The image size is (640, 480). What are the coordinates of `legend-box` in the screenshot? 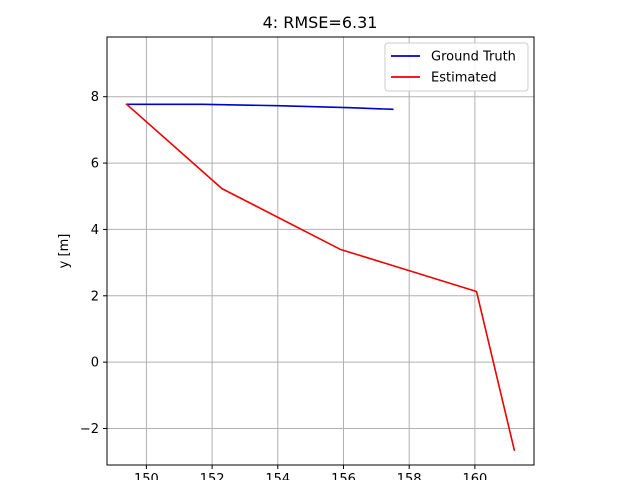 It's located at (456, 67).